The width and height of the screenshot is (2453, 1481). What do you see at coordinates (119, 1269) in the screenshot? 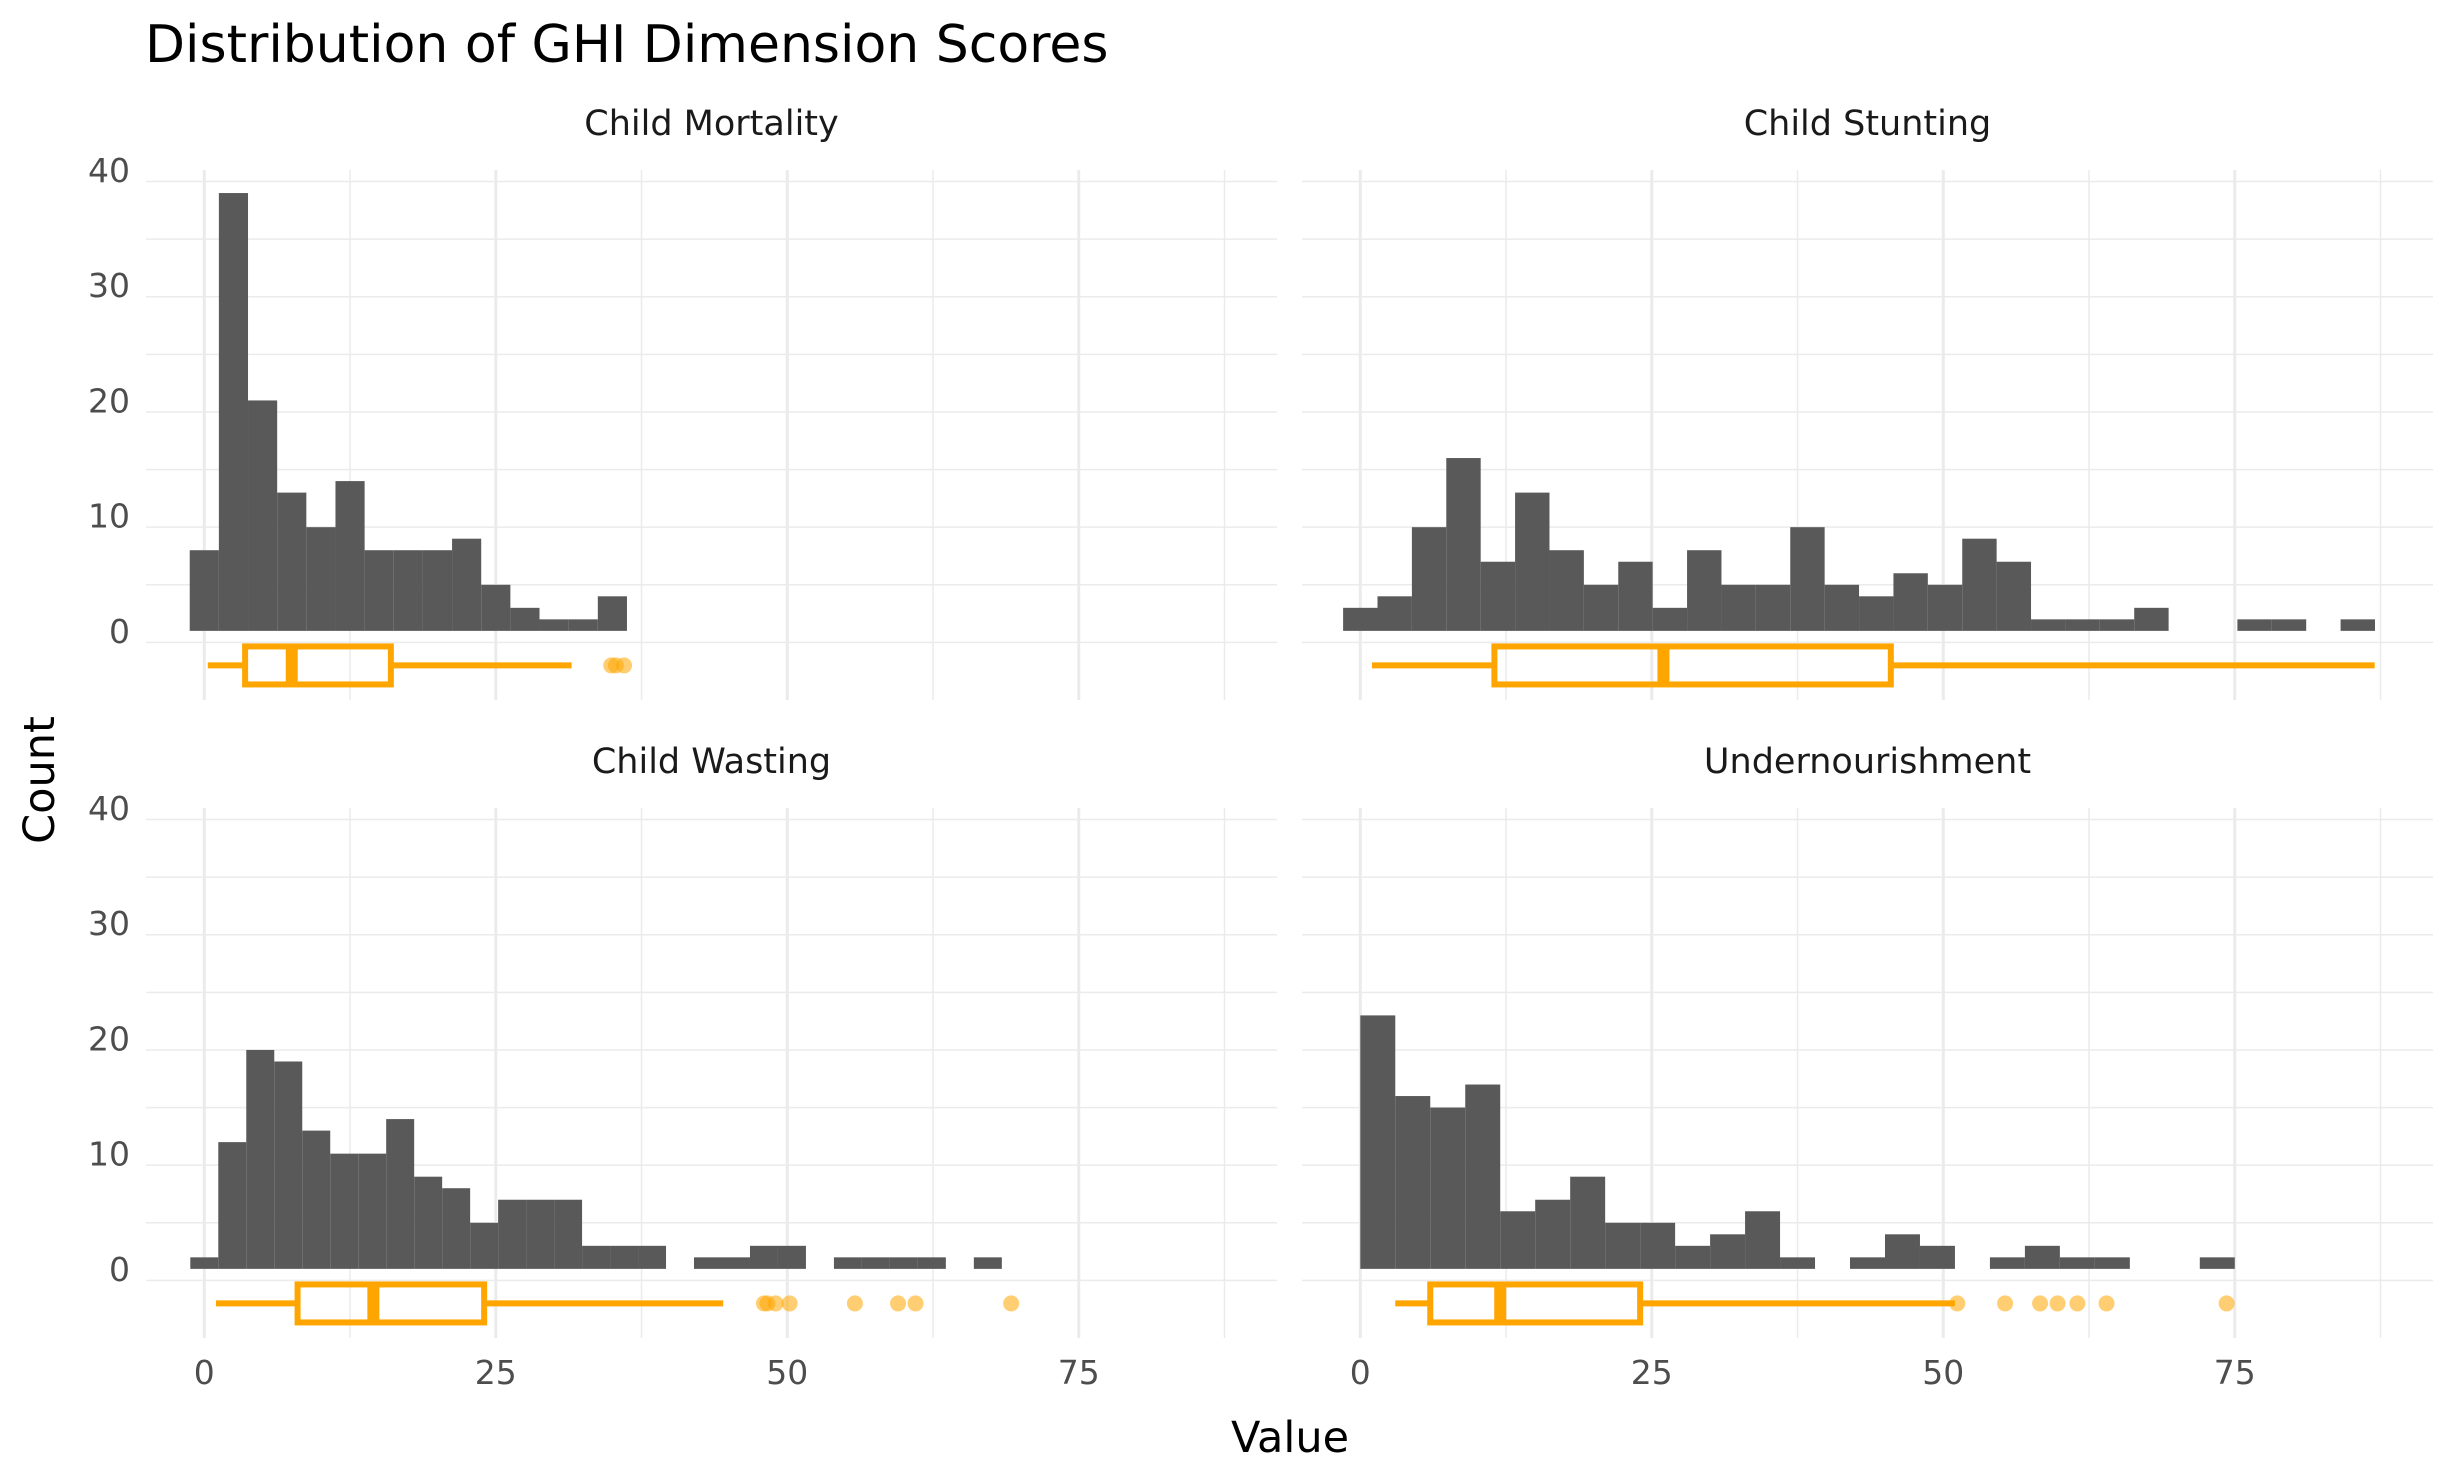
I see `y-tick-label: 0` at bounding box center [119, 1269].